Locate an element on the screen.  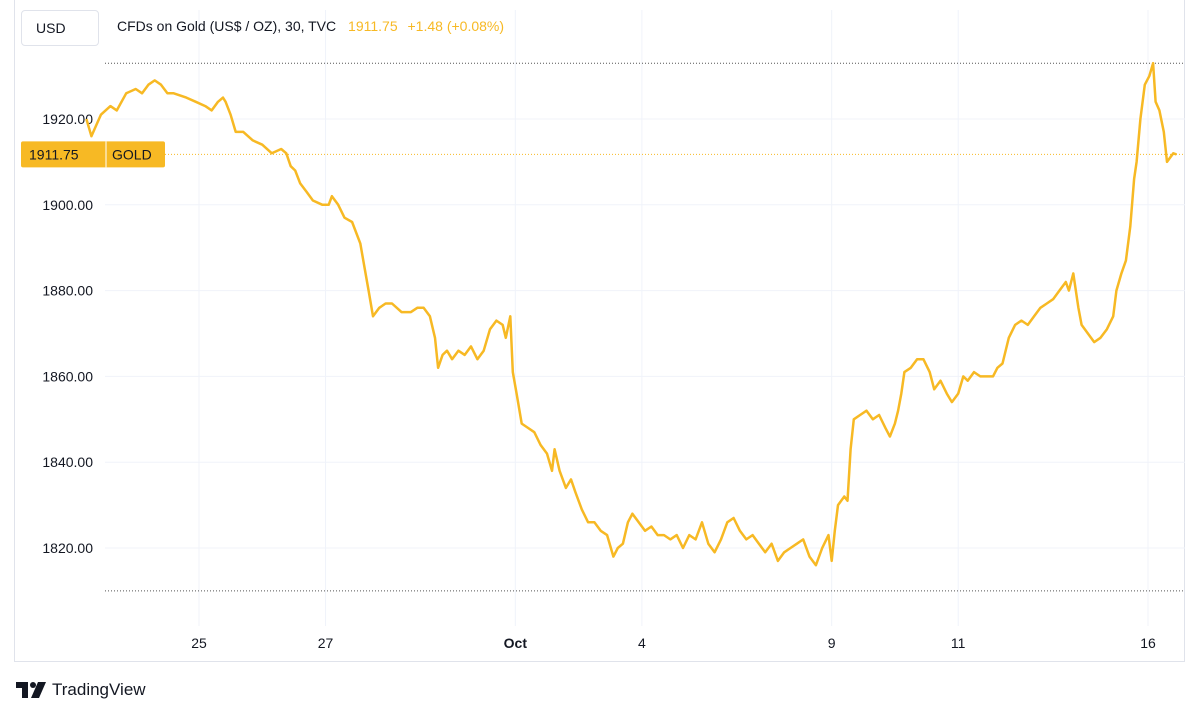
currency-button: USD is located at coordinates (60, 28).